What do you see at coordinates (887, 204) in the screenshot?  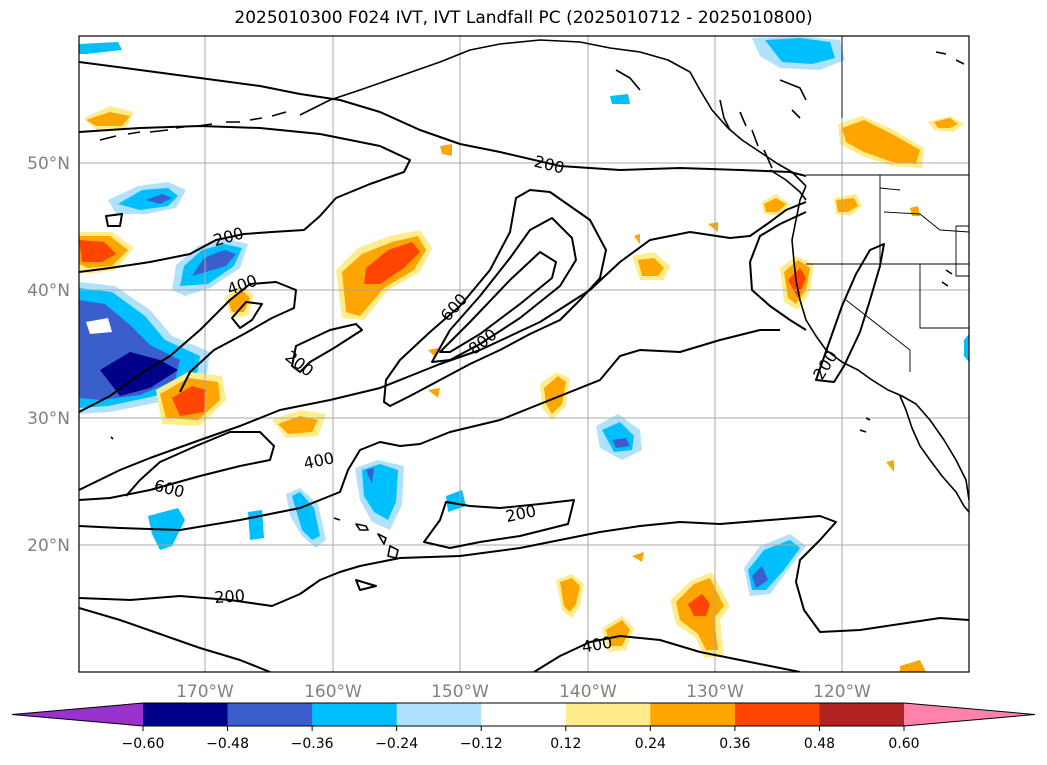 I see `political-borders` at bounding box center [887, 204].